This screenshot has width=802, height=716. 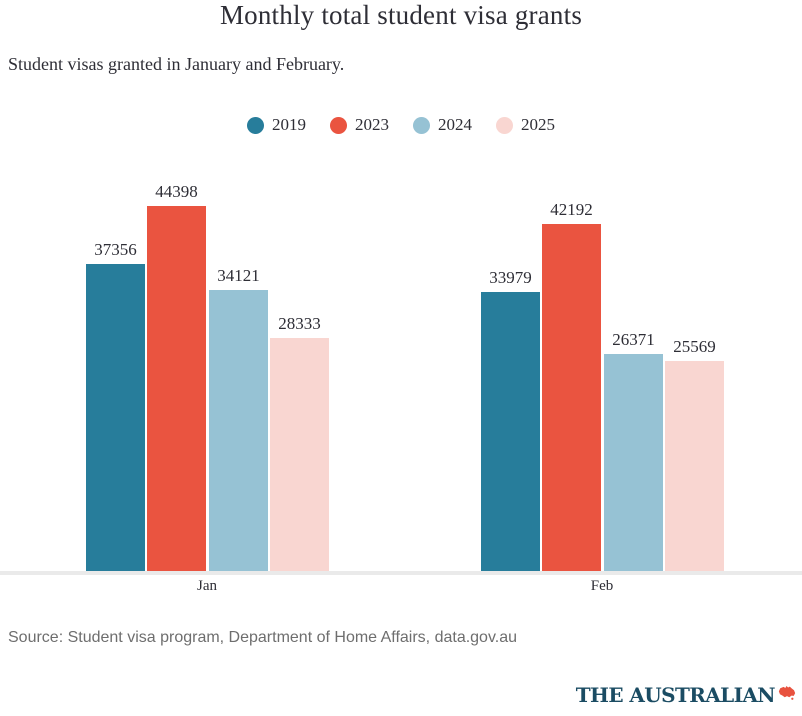 I want to click on bar-value-label: 33979, so click(x=510, y=277).